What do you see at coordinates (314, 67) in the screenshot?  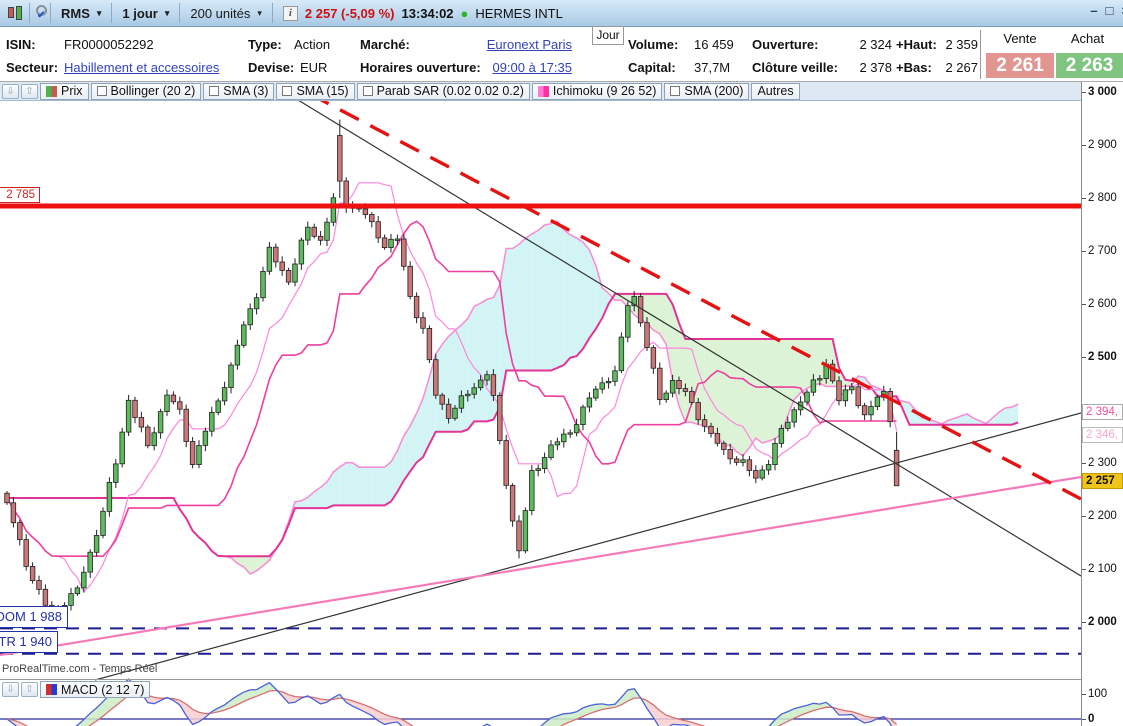 I see `devise-value: EUR` at bounding box center [314, 67].